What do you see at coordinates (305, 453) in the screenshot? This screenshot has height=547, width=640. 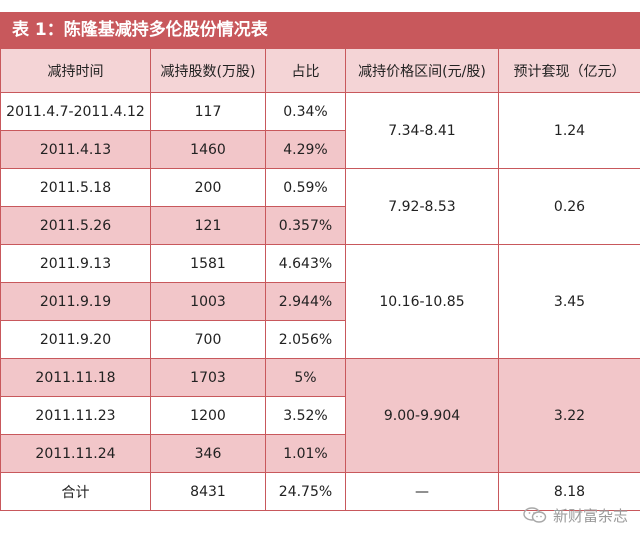 I see `cell-pct: 1.01%` at bounding box center [305, 453].